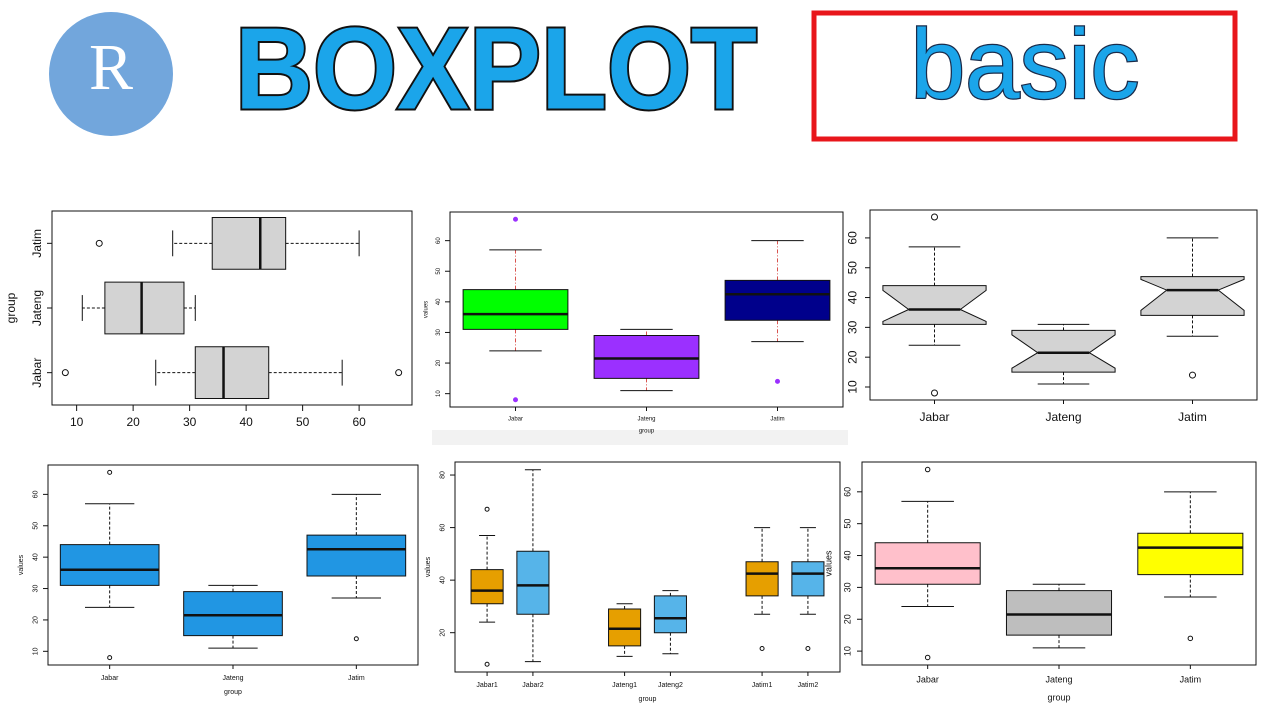  I want to click on y-tick-label: Jabar, so click(37, 373).